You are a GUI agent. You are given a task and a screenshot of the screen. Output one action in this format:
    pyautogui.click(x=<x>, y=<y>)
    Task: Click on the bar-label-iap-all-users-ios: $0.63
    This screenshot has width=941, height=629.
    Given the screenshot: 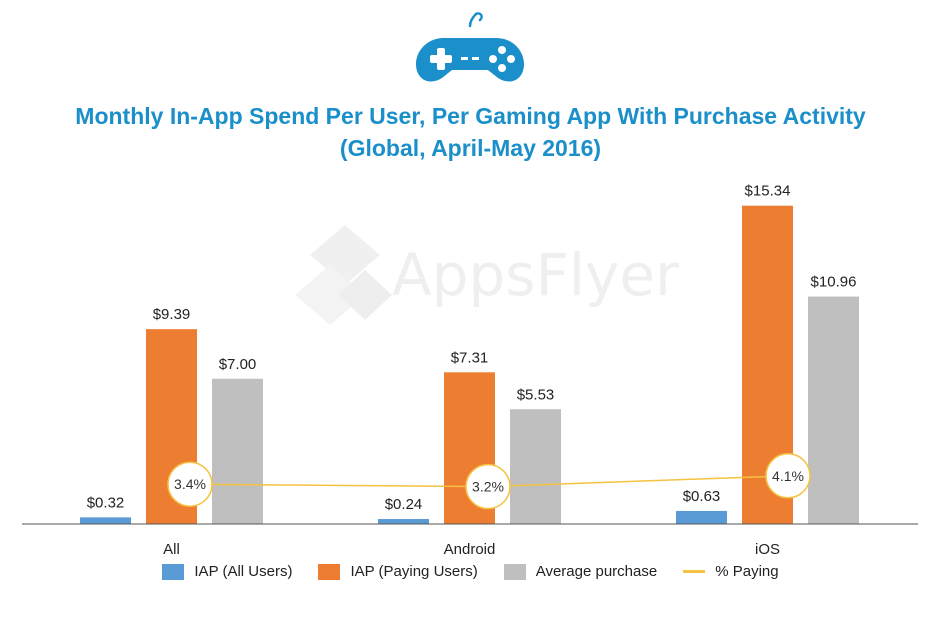 What is the action you would take?
    pyautogui.click(x=702, y=496)
    